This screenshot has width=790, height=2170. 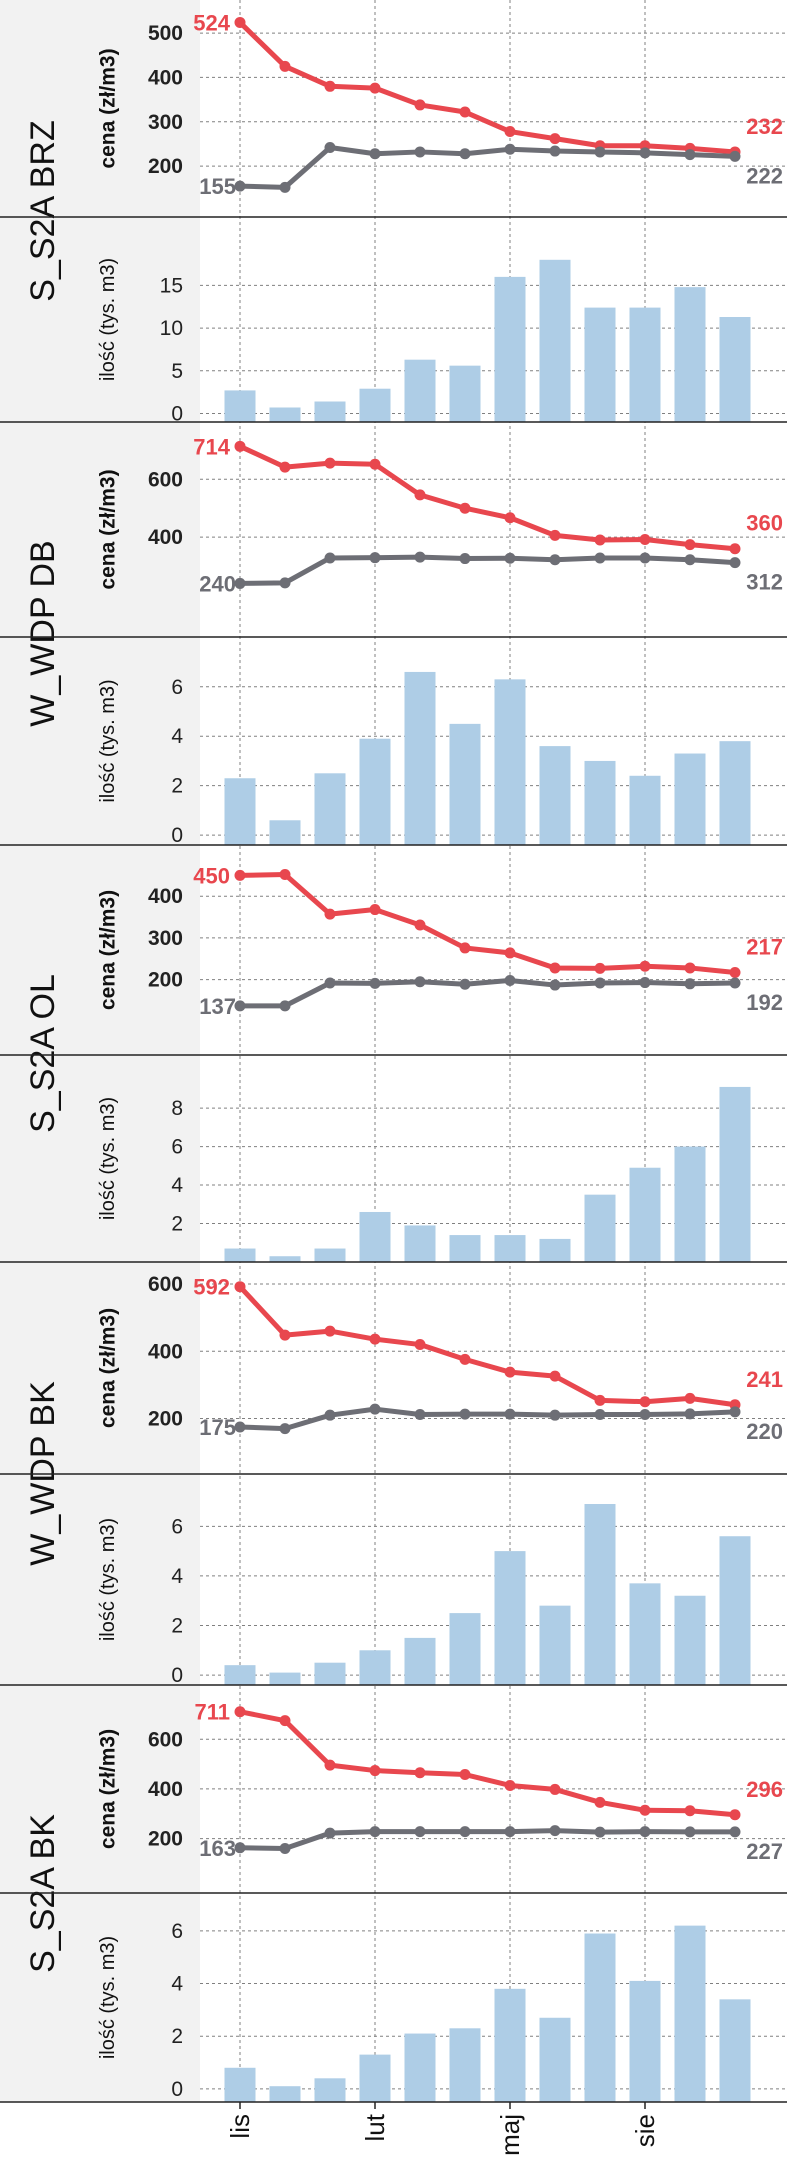 I want to click on price-low-start-label: 240, so click(x=217, y=583).